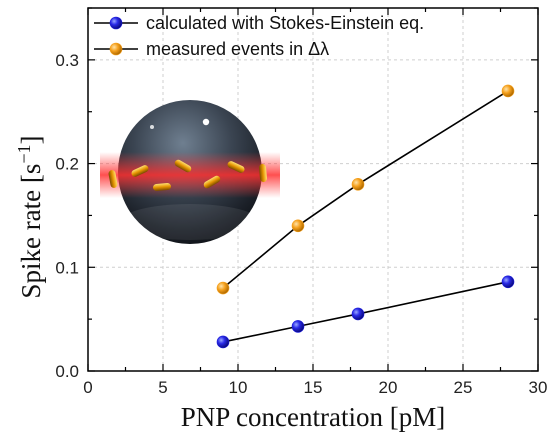 The height and width of the screenshot is (448, 550). What do you see at coordinates (24, 153) in the screenshot?
I see `y-axis-title-superscript: −1` at bounding box center [24, 153].